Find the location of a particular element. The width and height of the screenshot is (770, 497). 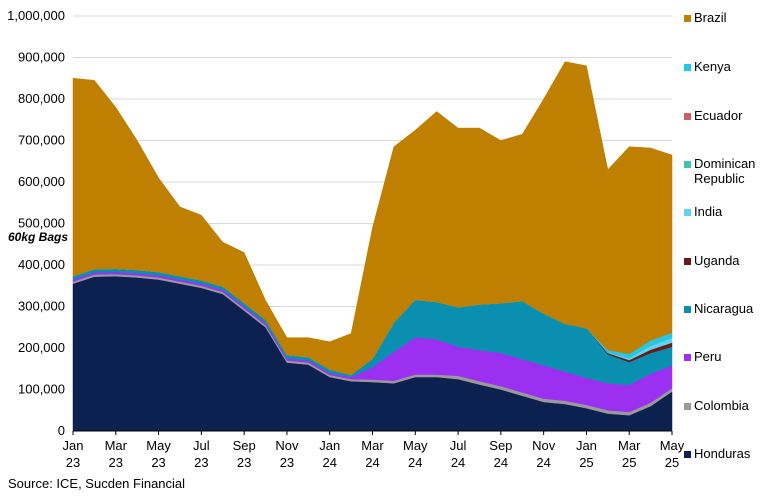

legend-label: Dominican is located at coordinates (724, 163).